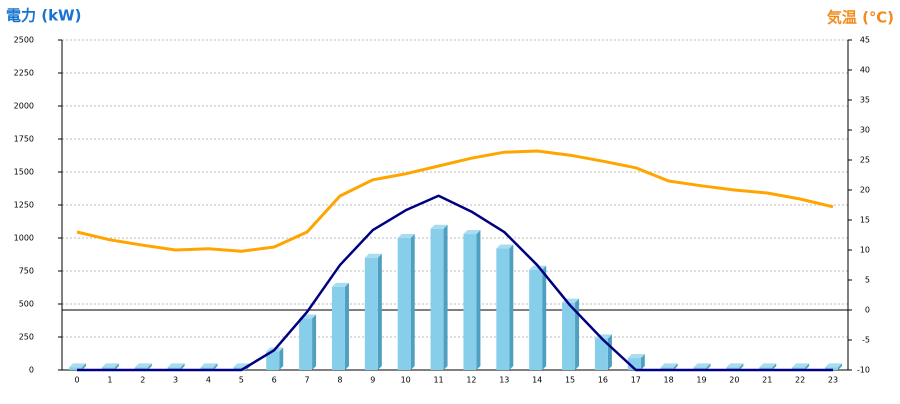  What do you see at coordinates (865, 220) in the screenshot?
I see `y2-tick-label: 15` at bounding box center [865, 220].